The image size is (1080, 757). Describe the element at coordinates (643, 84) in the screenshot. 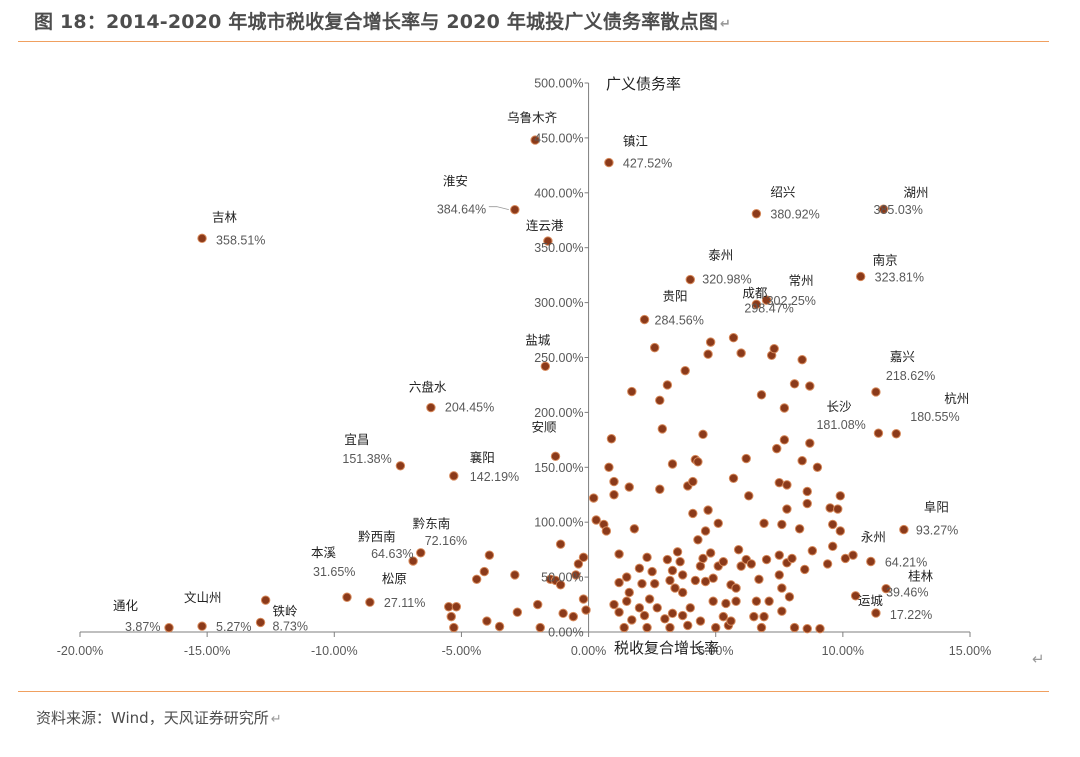

I see `y-axis-title: 广义债务率` at that location.